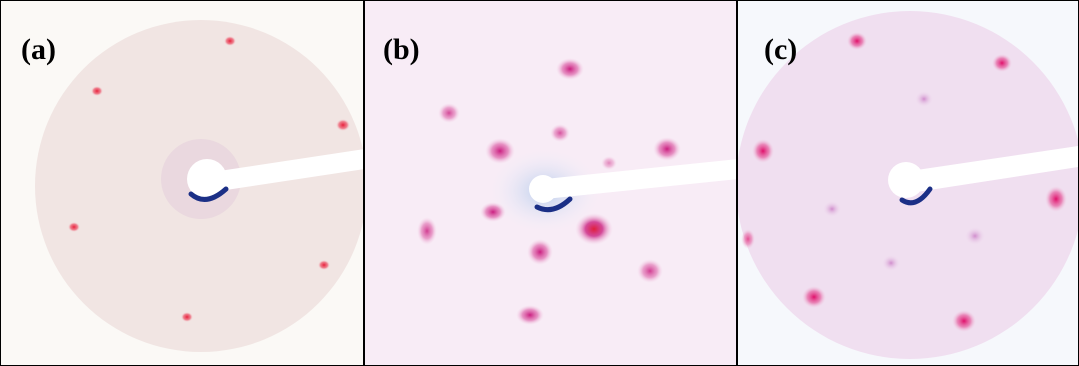 This screenshot has height=366, width=1079. I want to click on gun-shadow-b, so click(553, 204).